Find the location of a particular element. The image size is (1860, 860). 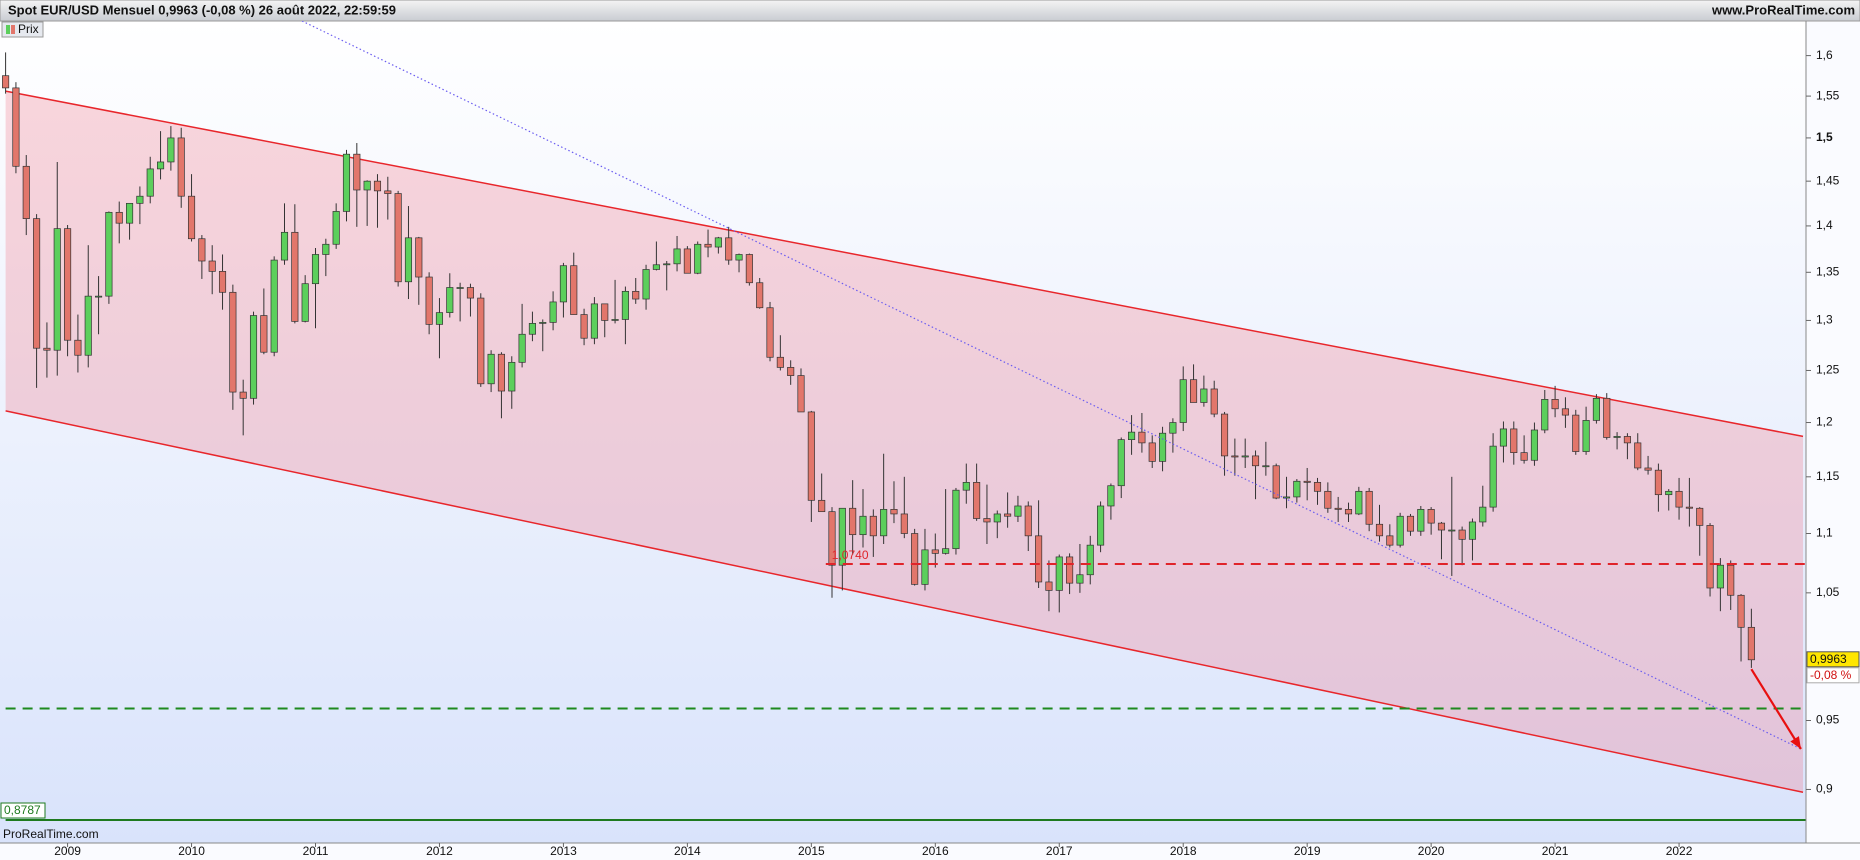

x-tick-label: 2013 is located at coordinates (563, 851).